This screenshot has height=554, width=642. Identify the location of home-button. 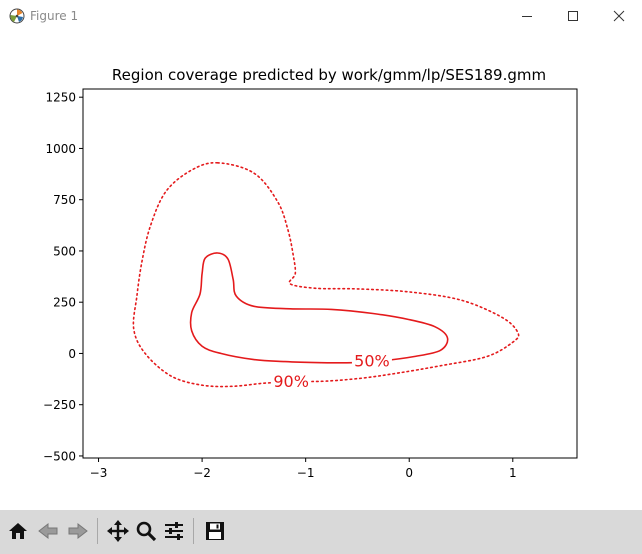
(18, 531).